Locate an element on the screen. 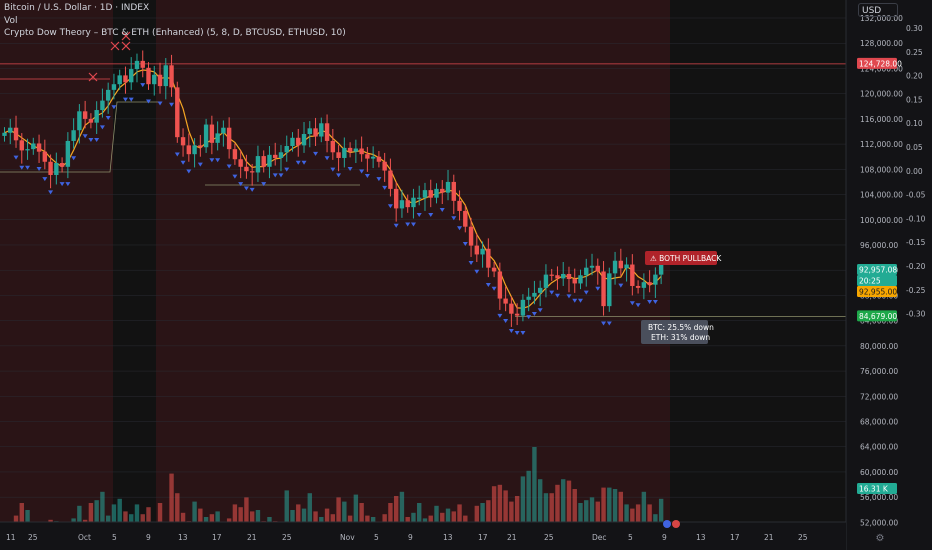 The width and height of the screenshot is (932, 550). resistance-badge-bg is located at coordinates (877, 63).